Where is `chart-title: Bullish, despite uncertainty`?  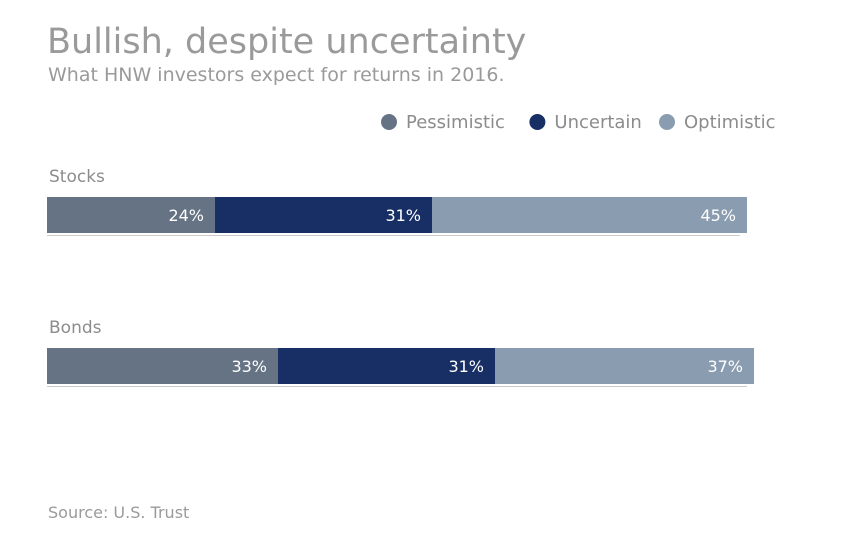 chart-title: Bullish, despite uncertainty is located at coordinates (287, 42).